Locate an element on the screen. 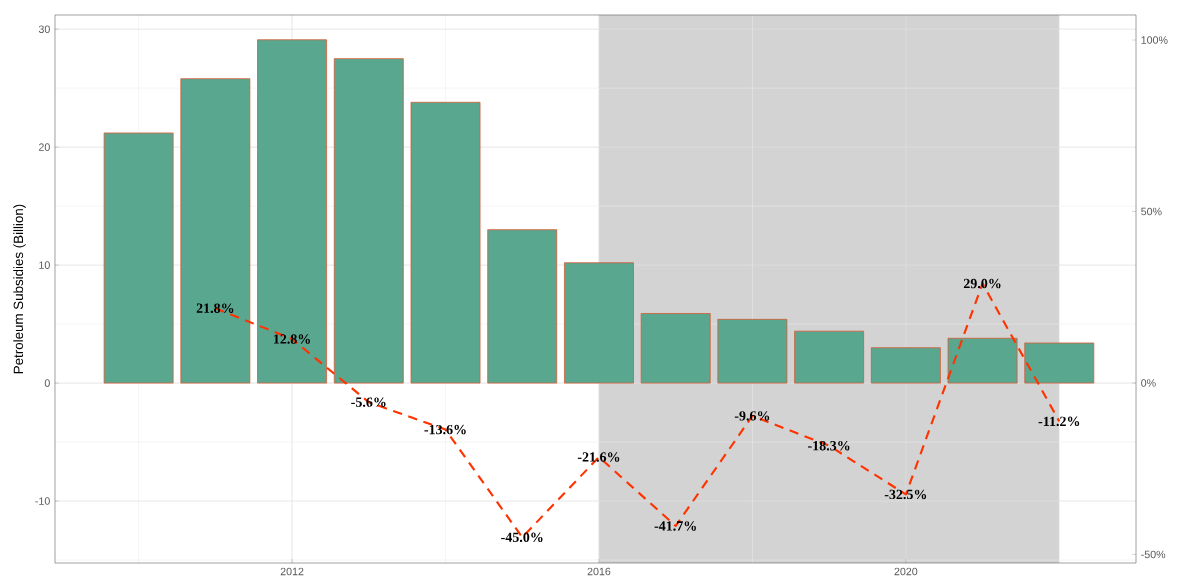  y-tick-label: 30 is located at coordinates (44, 29).